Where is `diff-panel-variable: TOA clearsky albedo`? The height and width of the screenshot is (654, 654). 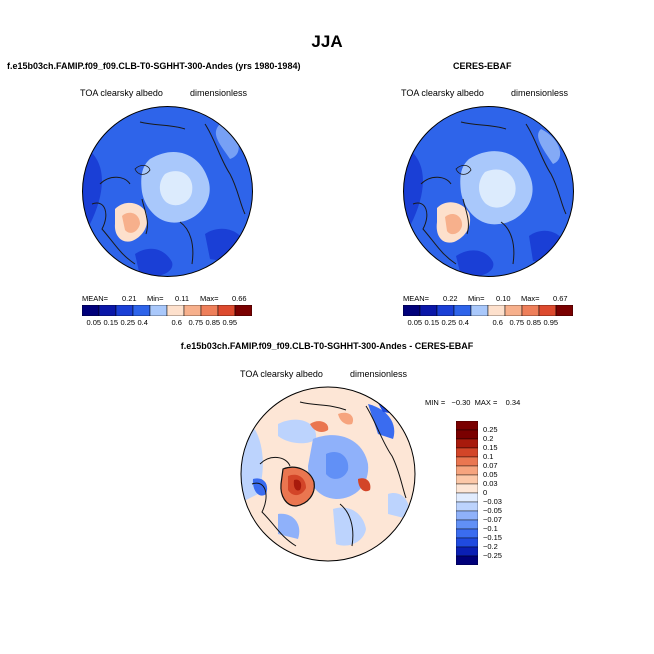 diff-panel-variable: TOA clearsky albedo is located at coordinates (281, 374).